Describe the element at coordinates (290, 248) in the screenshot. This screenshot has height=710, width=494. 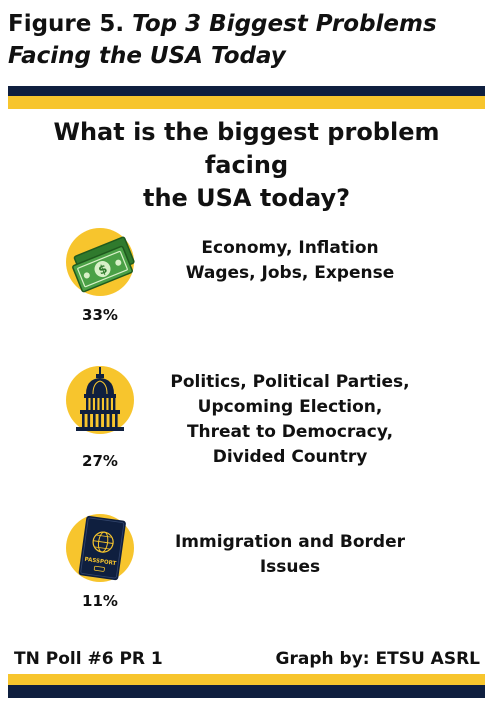
I see `category-economy-line1: Economy, Inflation` at that location.